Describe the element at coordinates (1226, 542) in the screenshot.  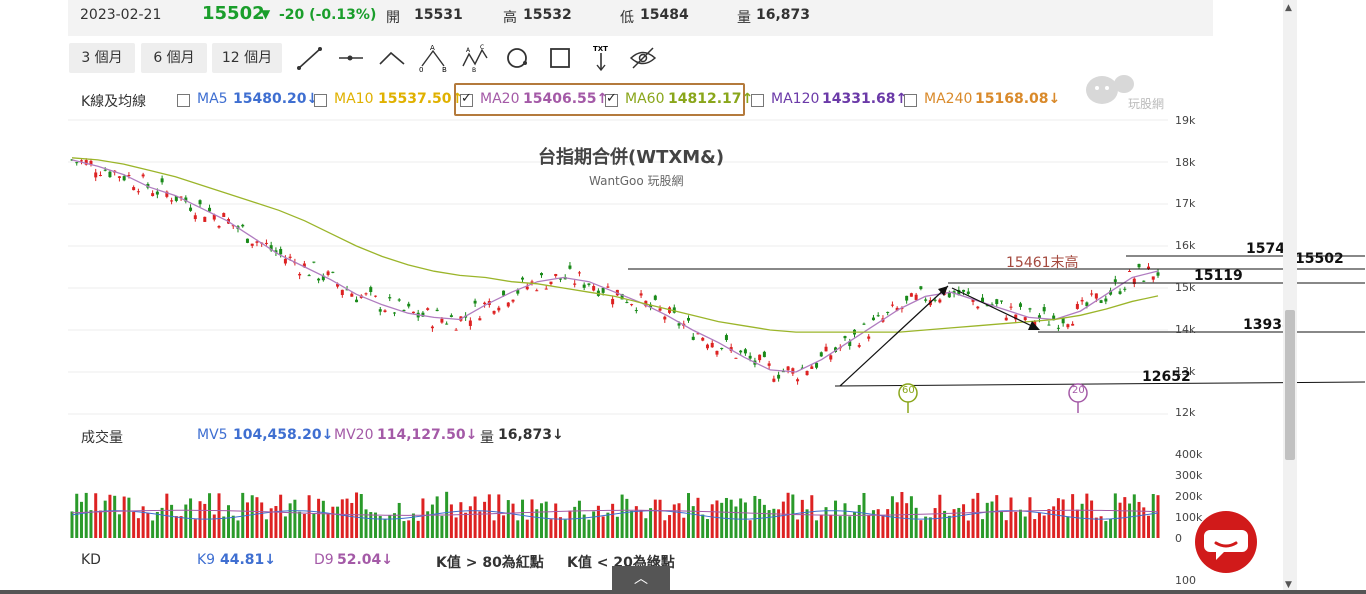
I see `chat-button` at that location.